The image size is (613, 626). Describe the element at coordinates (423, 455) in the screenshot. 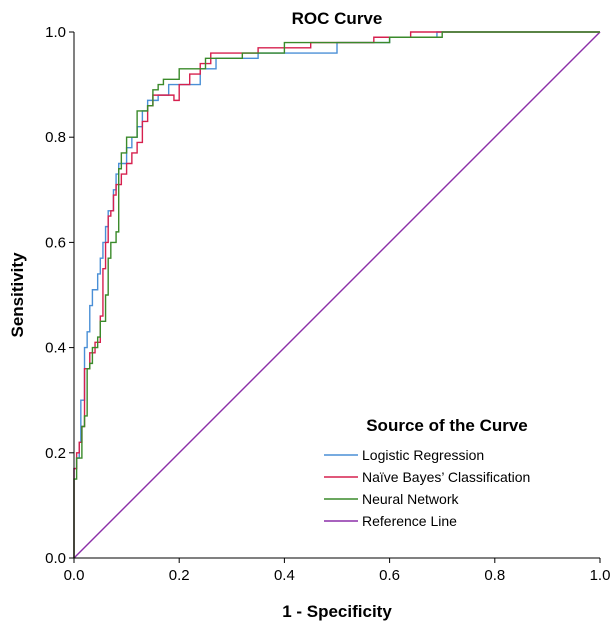

I see `legend-label: Logistic Regression` at that location.